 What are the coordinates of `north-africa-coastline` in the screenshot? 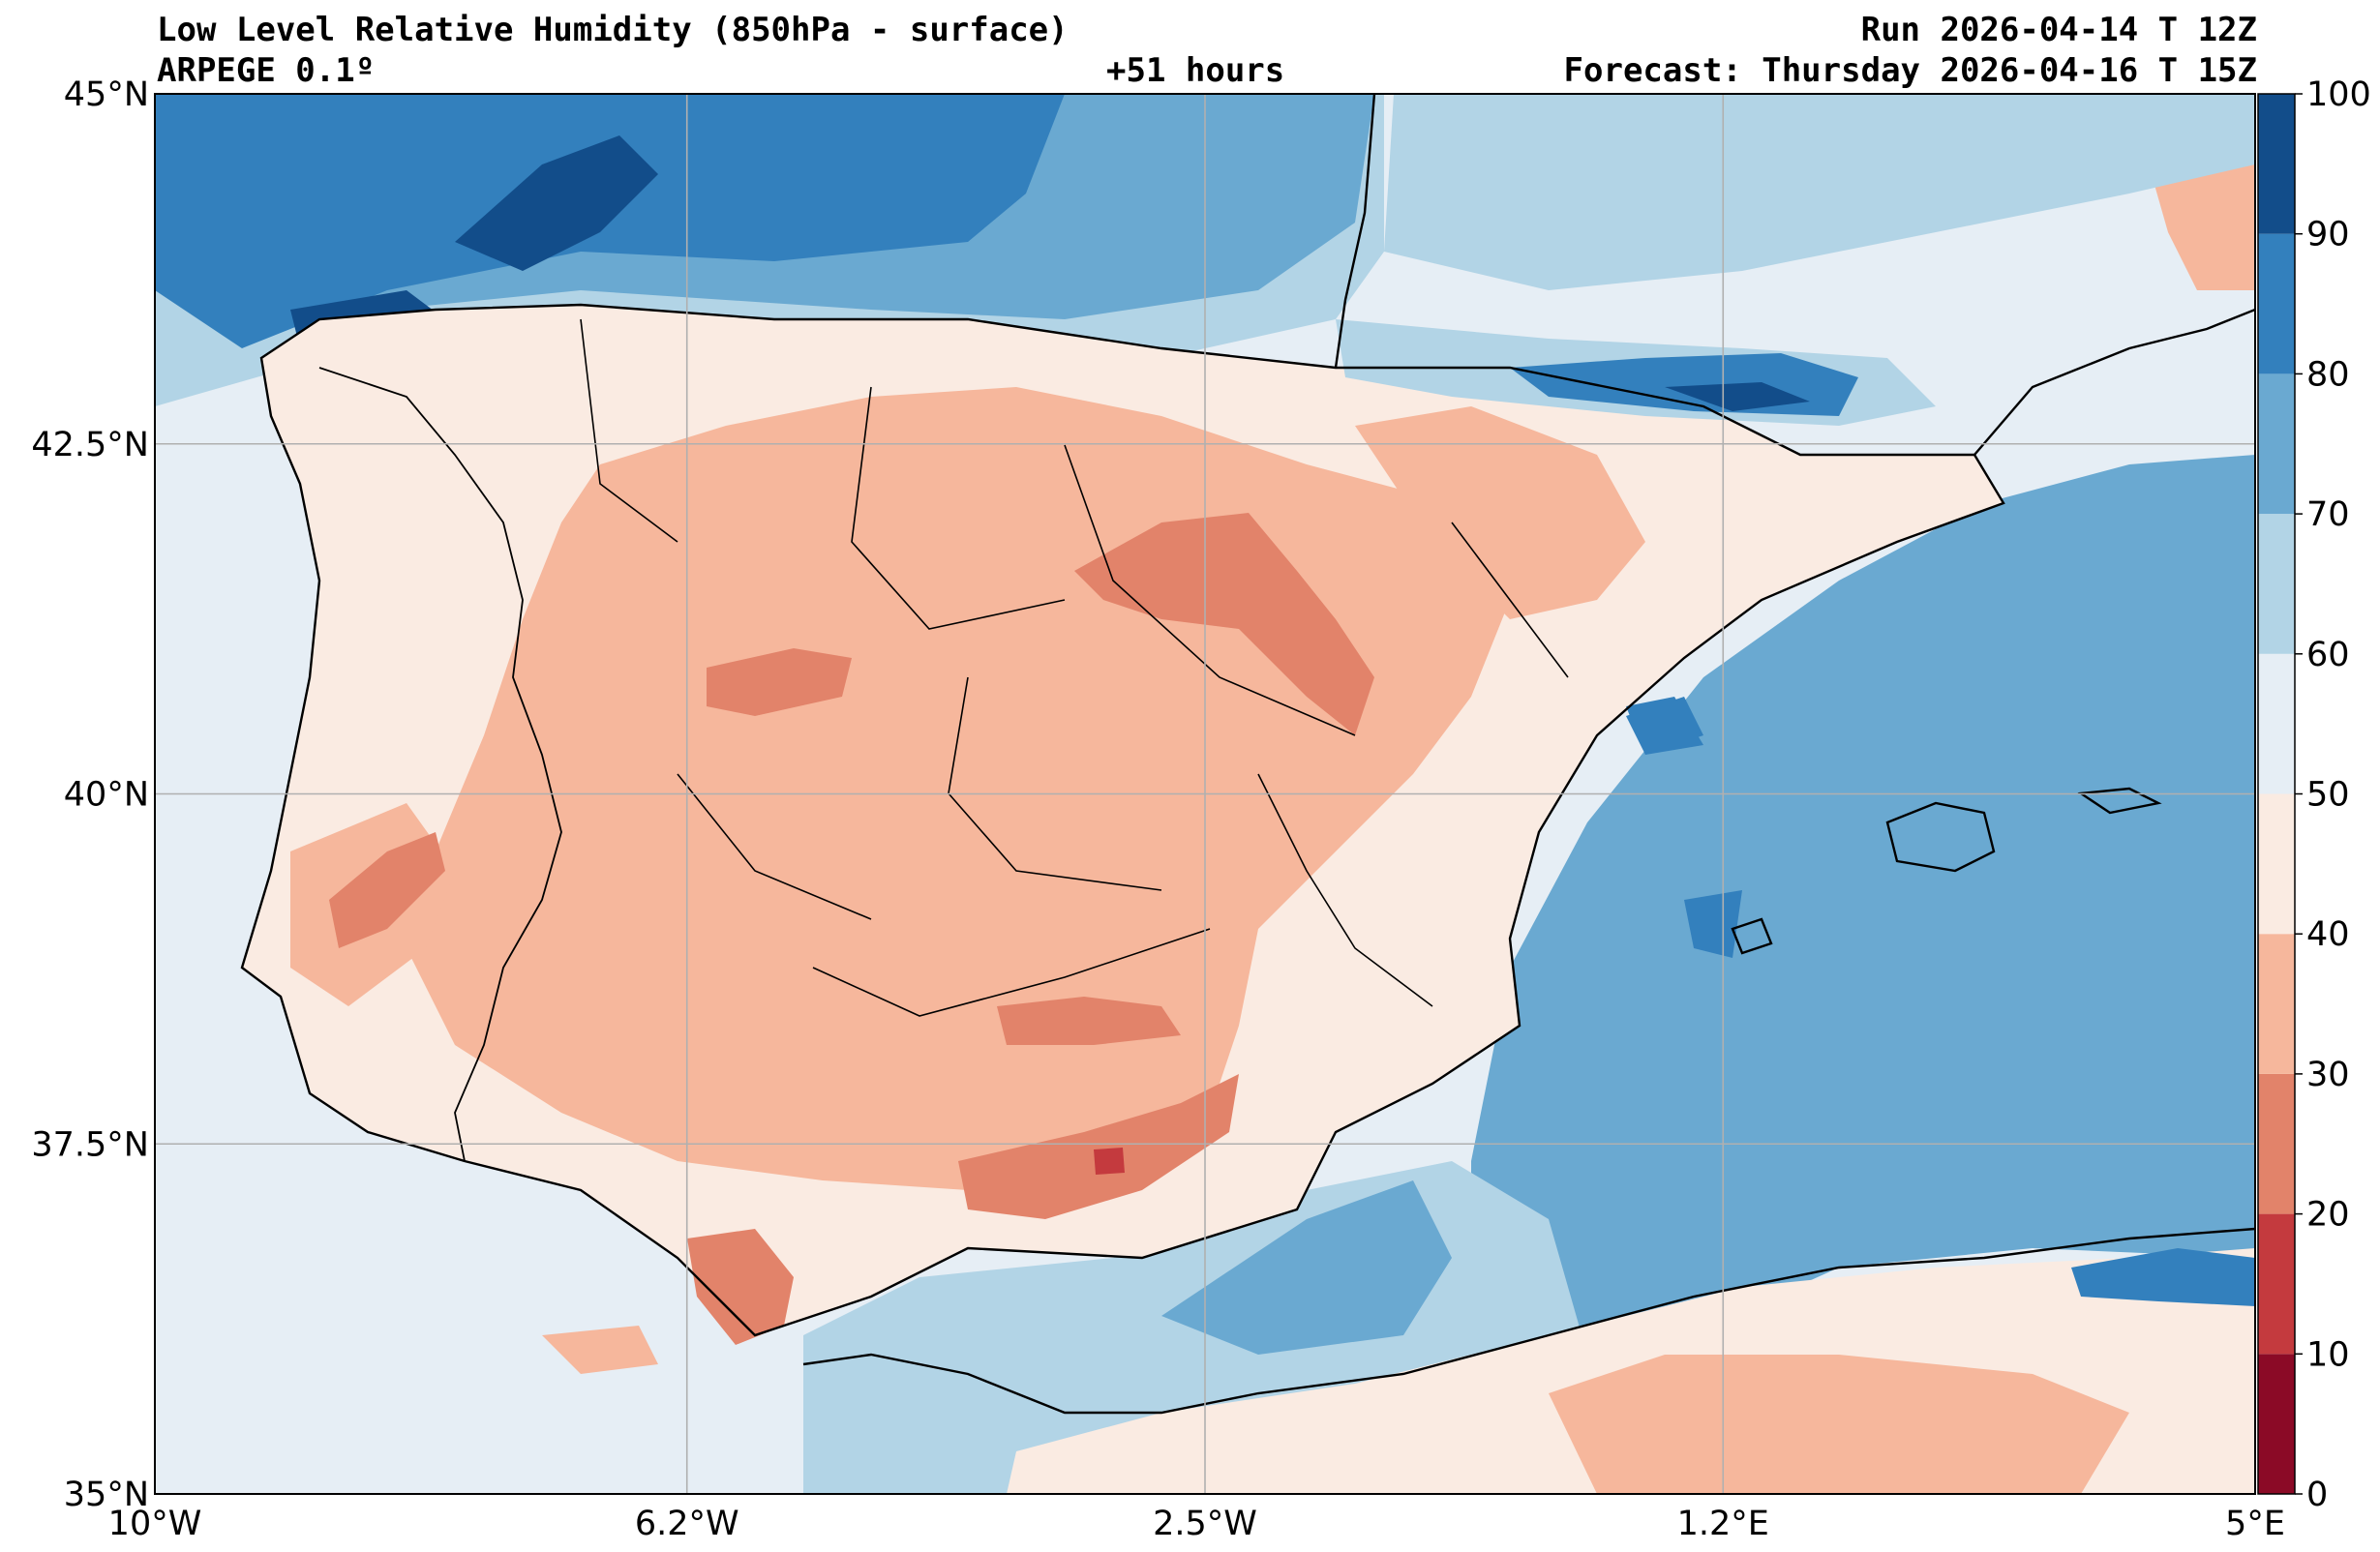 It's located at (1529, 1321).